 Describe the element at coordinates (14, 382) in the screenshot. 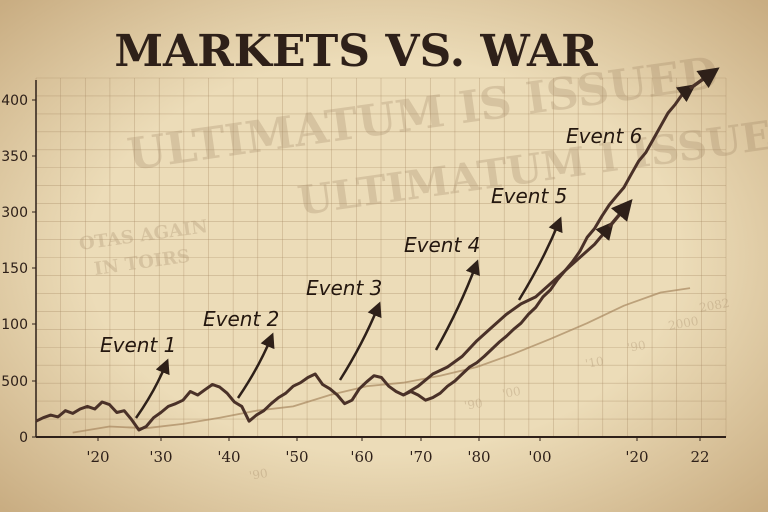

I see `y-tick-label: 500` at that location.